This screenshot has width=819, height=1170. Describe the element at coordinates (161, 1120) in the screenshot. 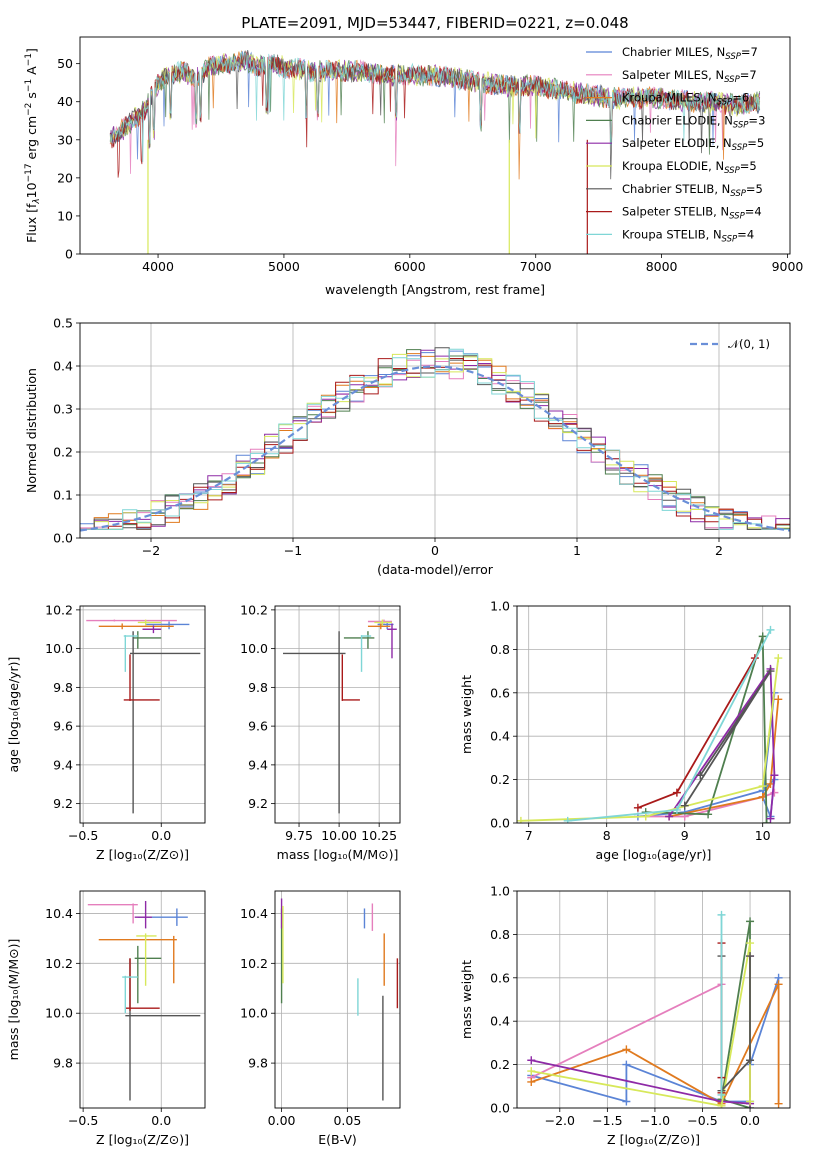

I see `x-tick-label: 0.0` at that location.